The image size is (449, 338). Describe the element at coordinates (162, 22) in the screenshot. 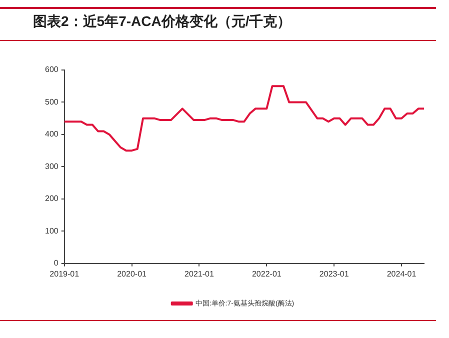

I see `chart-title: 图表2：近5年7-ACA价格变化（元/千克）` at that location.